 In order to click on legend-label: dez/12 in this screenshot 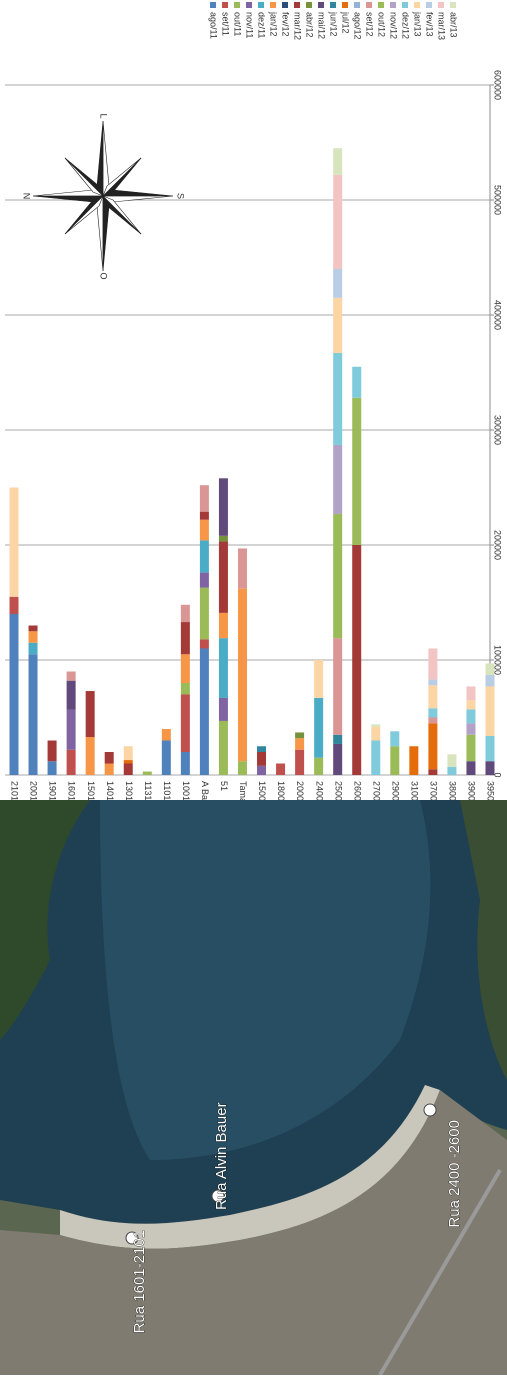, I will do `click(406, 25)`.